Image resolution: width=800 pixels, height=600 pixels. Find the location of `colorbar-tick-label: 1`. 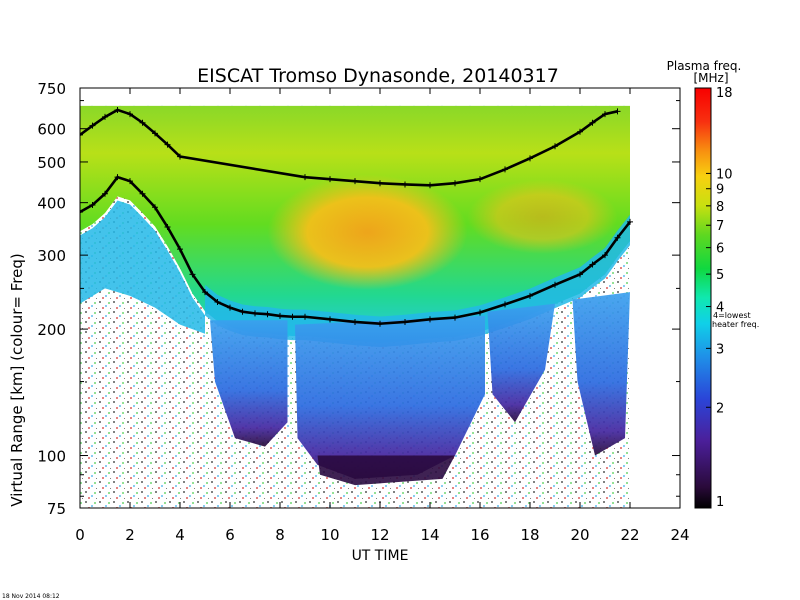

colorbar-tick-label: 1 is located at coordinates (720, 502).